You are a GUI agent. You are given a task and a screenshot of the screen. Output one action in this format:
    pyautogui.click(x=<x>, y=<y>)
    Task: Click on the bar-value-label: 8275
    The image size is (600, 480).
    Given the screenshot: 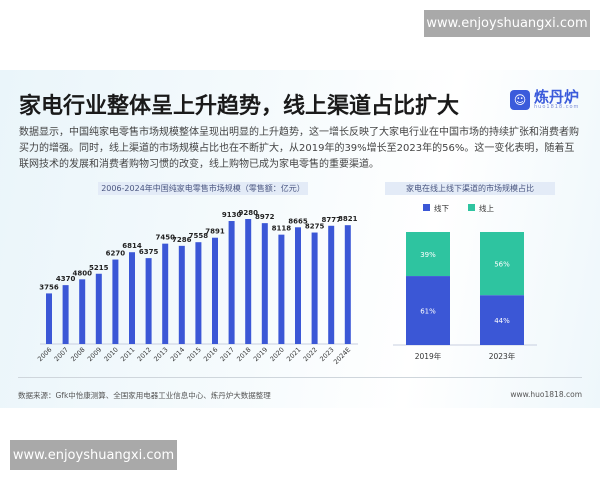 What is the action you would take?
    pyautogui.click(x=315, y=227)
    